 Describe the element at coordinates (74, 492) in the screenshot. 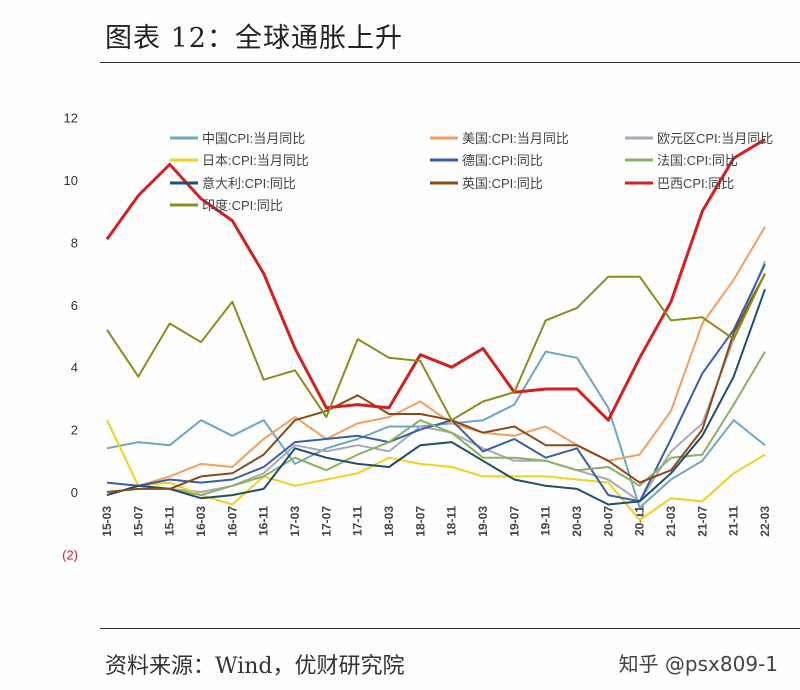

I see `y-tick-label: 0` at that location.